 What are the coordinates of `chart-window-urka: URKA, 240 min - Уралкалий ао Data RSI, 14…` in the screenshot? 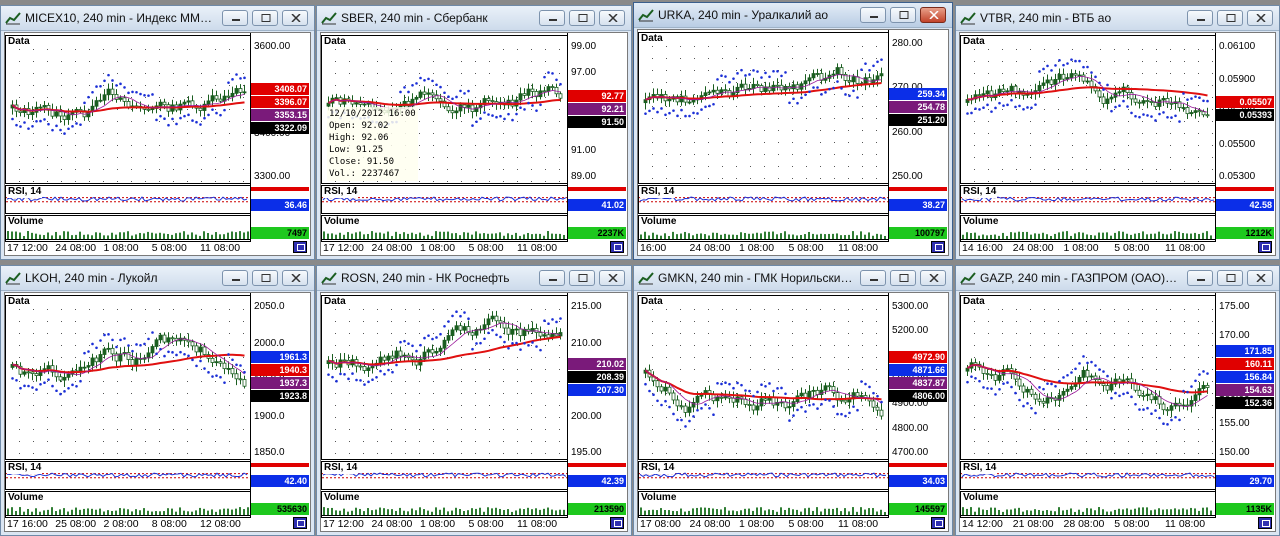 It's located at (793, 131).